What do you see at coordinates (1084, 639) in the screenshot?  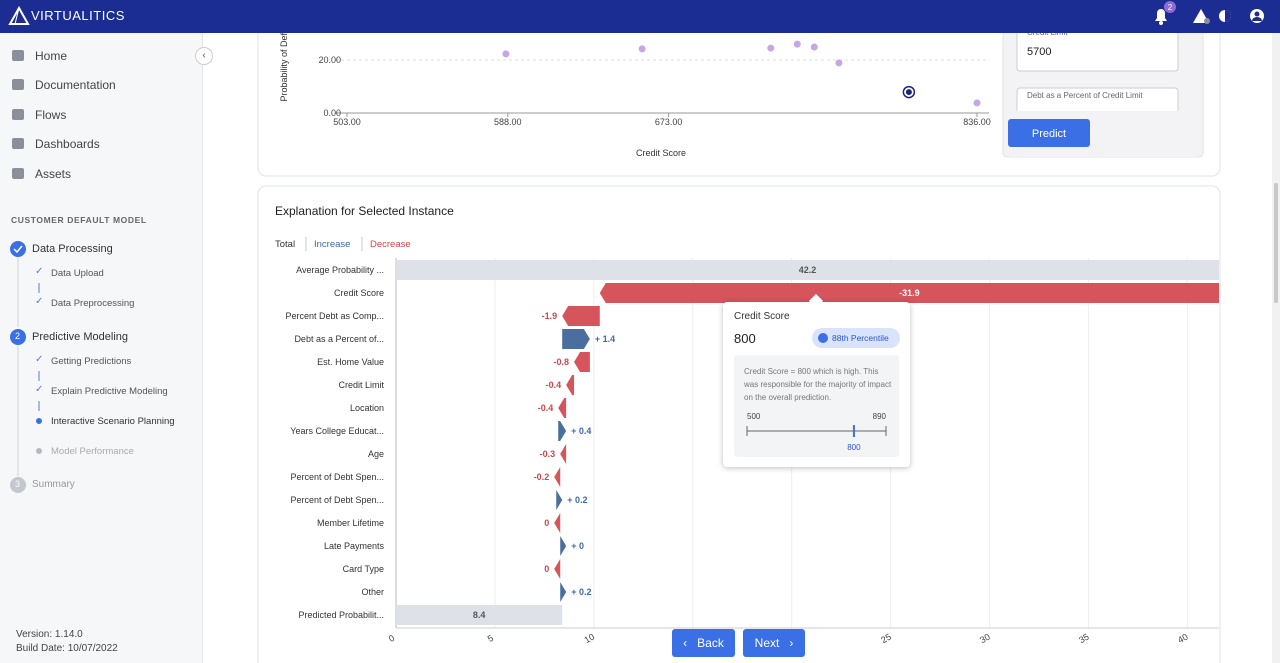 I see `x-tick-label: 35` at bounding box center [1084, 639].